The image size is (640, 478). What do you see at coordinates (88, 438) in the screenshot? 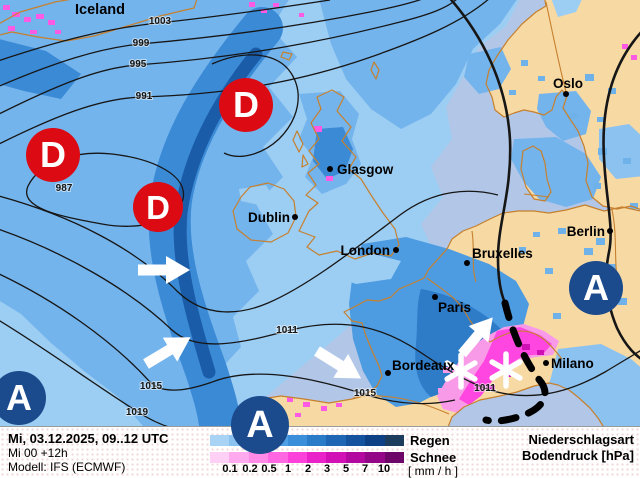
I see `valid-time-label: Mi, 03.12.2025, 09..12 UTC` at bounding box center [88, 438].